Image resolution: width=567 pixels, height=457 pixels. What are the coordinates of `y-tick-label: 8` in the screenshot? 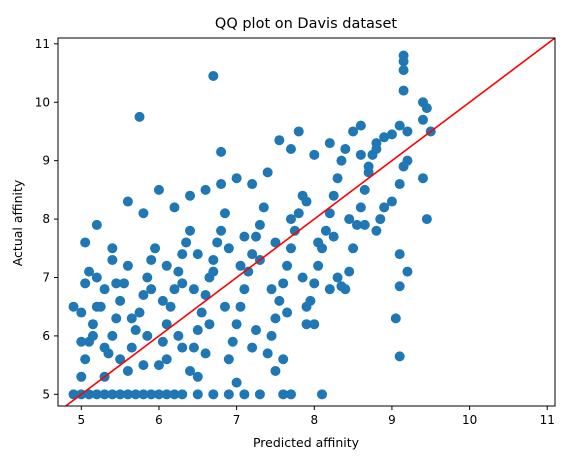 It's located at (46, 219).